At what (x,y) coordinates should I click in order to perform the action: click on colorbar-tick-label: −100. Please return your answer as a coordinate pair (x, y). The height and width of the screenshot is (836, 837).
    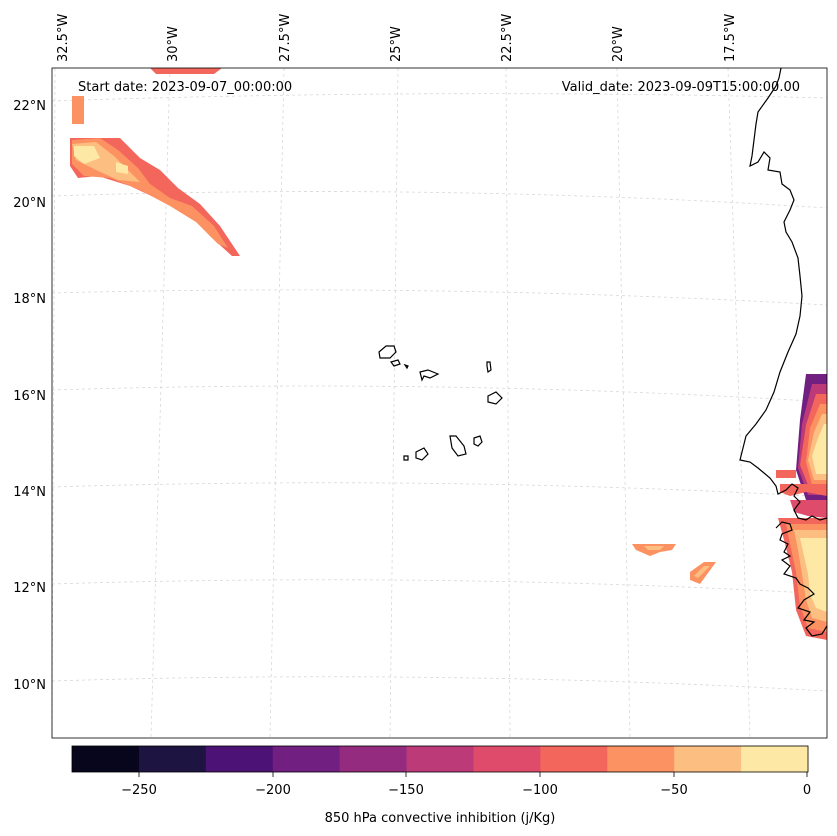
    Looking at the image, I should click on (540, 790).